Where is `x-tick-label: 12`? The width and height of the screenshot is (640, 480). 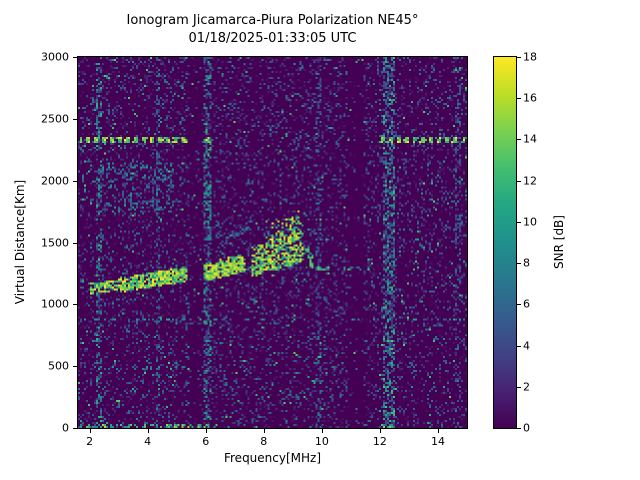
x-tick-label: 12 is located at coordinates (379, 441).